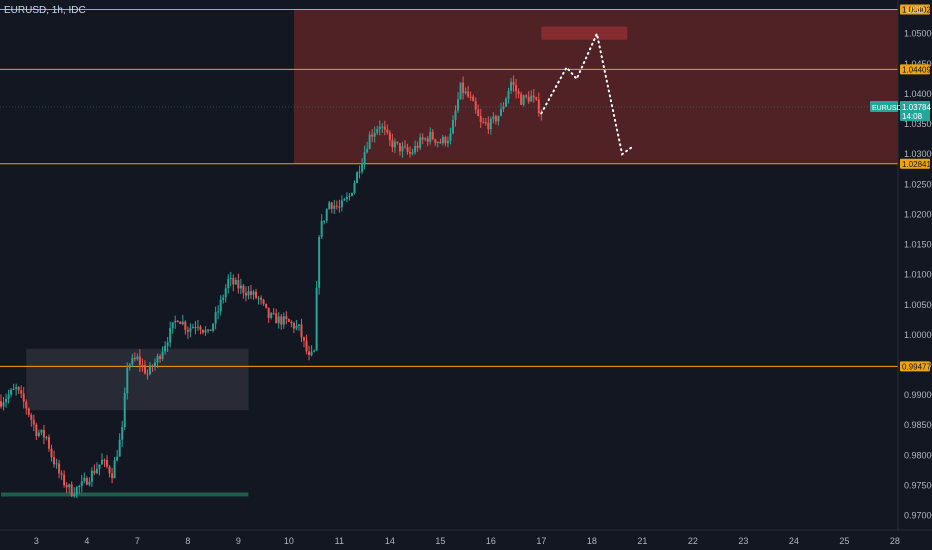 The height and width of the screenshot is (550, 932). I want to click on x-tick-label: 23, so click(743, 541).